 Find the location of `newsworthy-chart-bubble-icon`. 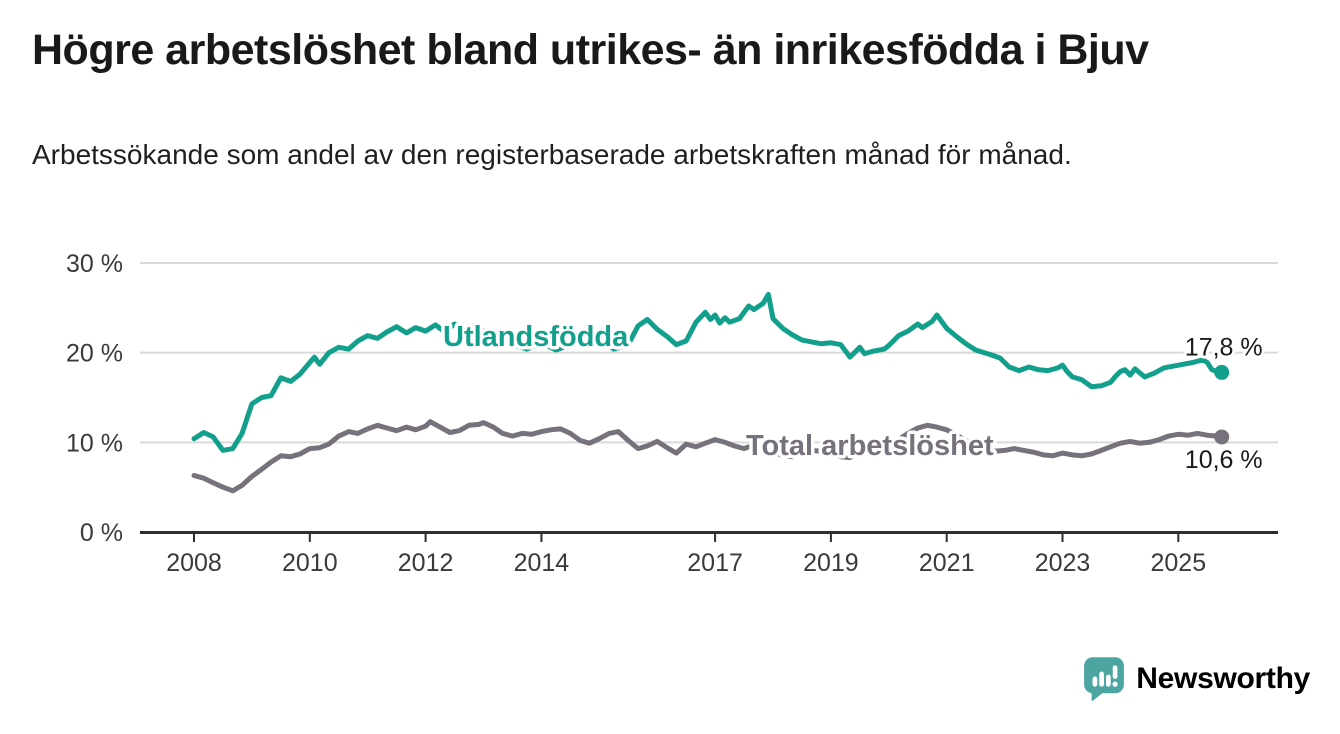

newsworthy-chart-bubble-icon is located at coordinates (1104, 679).